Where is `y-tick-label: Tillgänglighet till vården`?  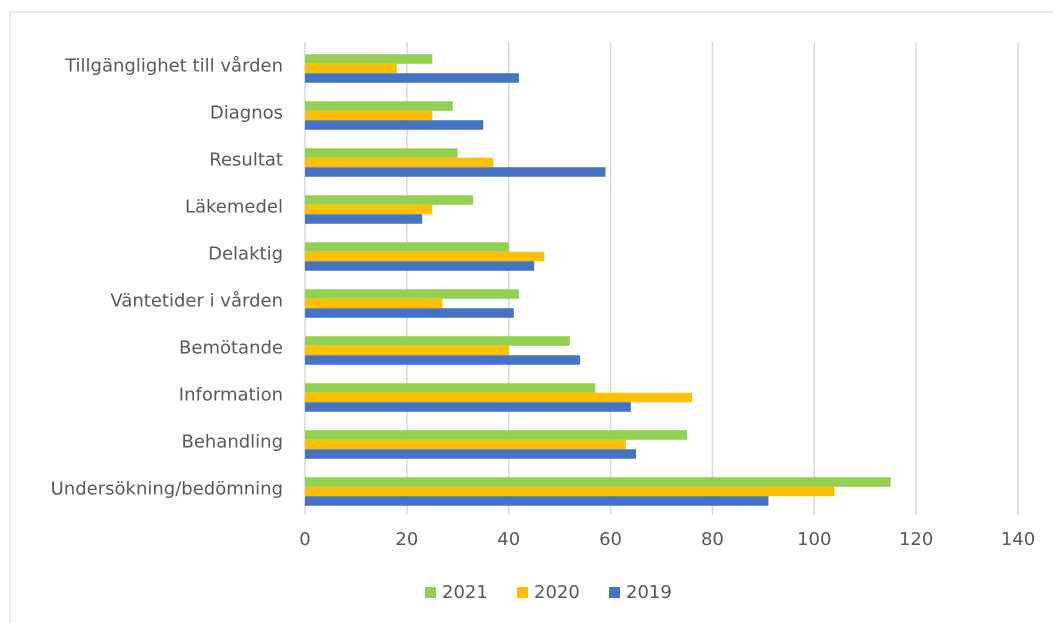 y-tick-label: Tillgänglighet till vården is located at coordinates (173, 66).